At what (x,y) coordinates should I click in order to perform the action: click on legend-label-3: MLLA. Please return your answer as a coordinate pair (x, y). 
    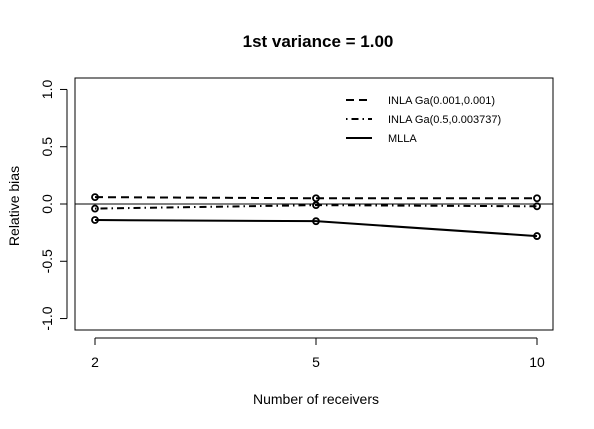
    Looking at the image, I should click on (402, 139).